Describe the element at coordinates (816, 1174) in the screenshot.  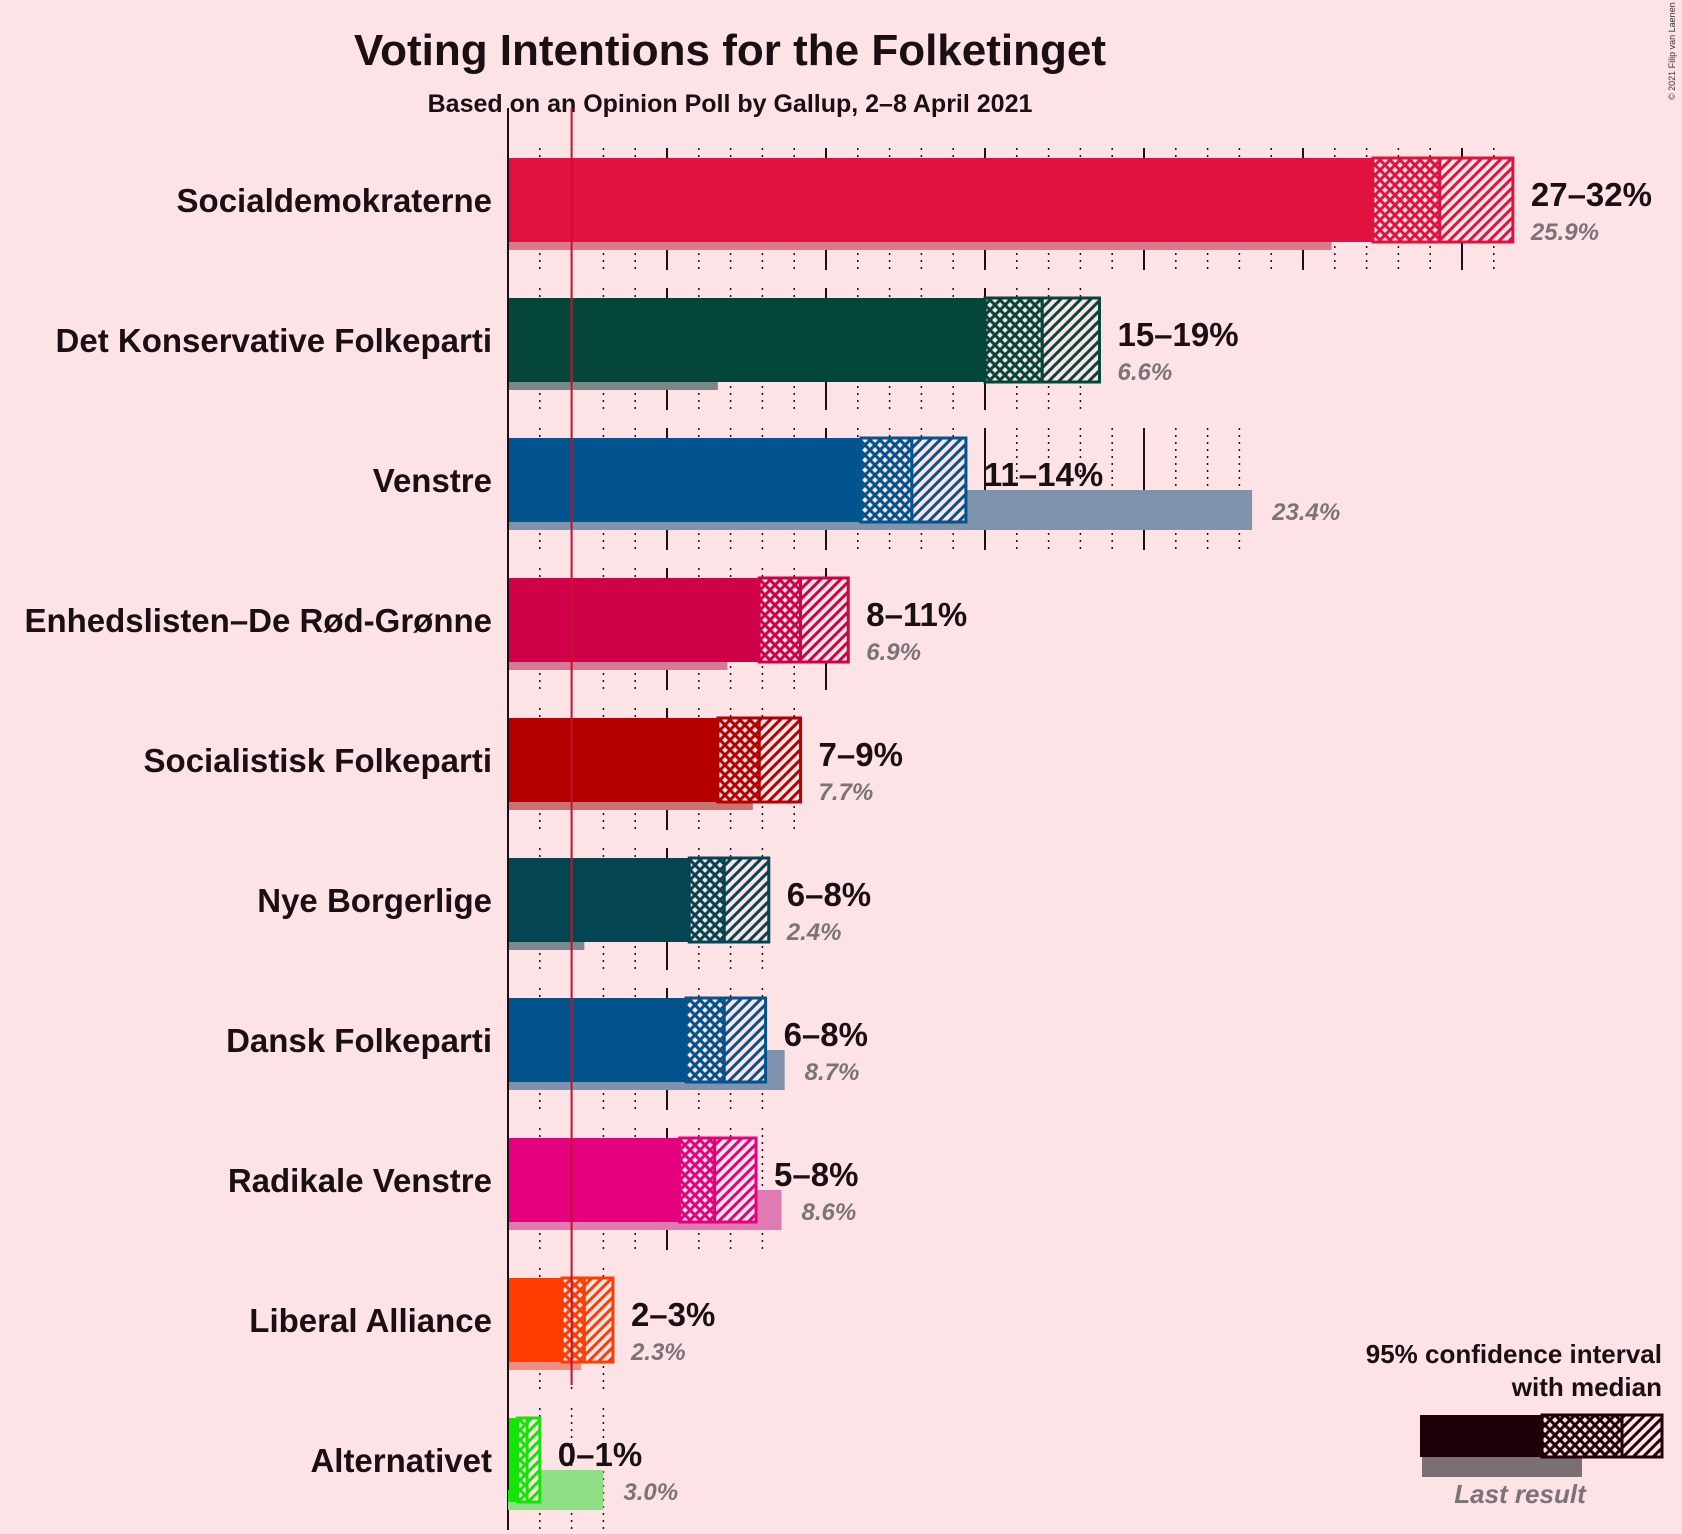
I see `range-label: 5–8%` at that location.